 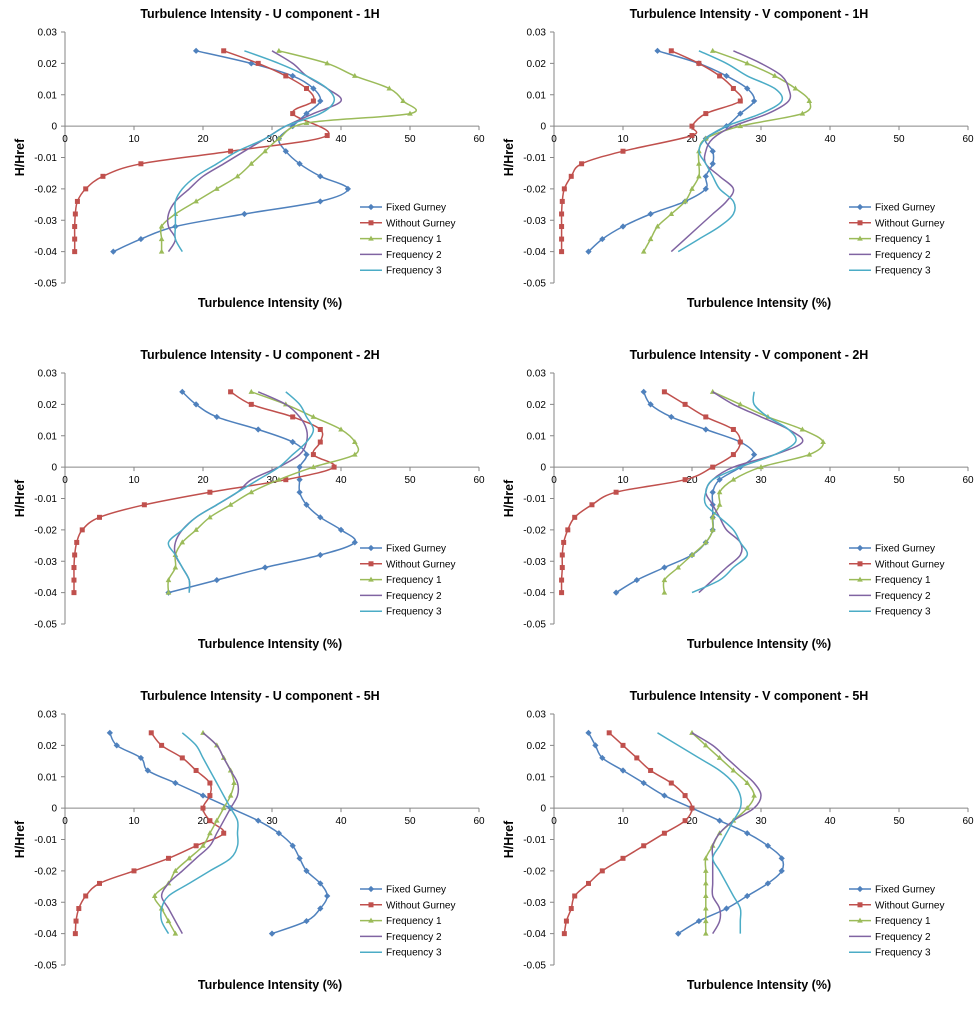 I want to click on legend-label: Without Gurney, so click(x=909, y=223).